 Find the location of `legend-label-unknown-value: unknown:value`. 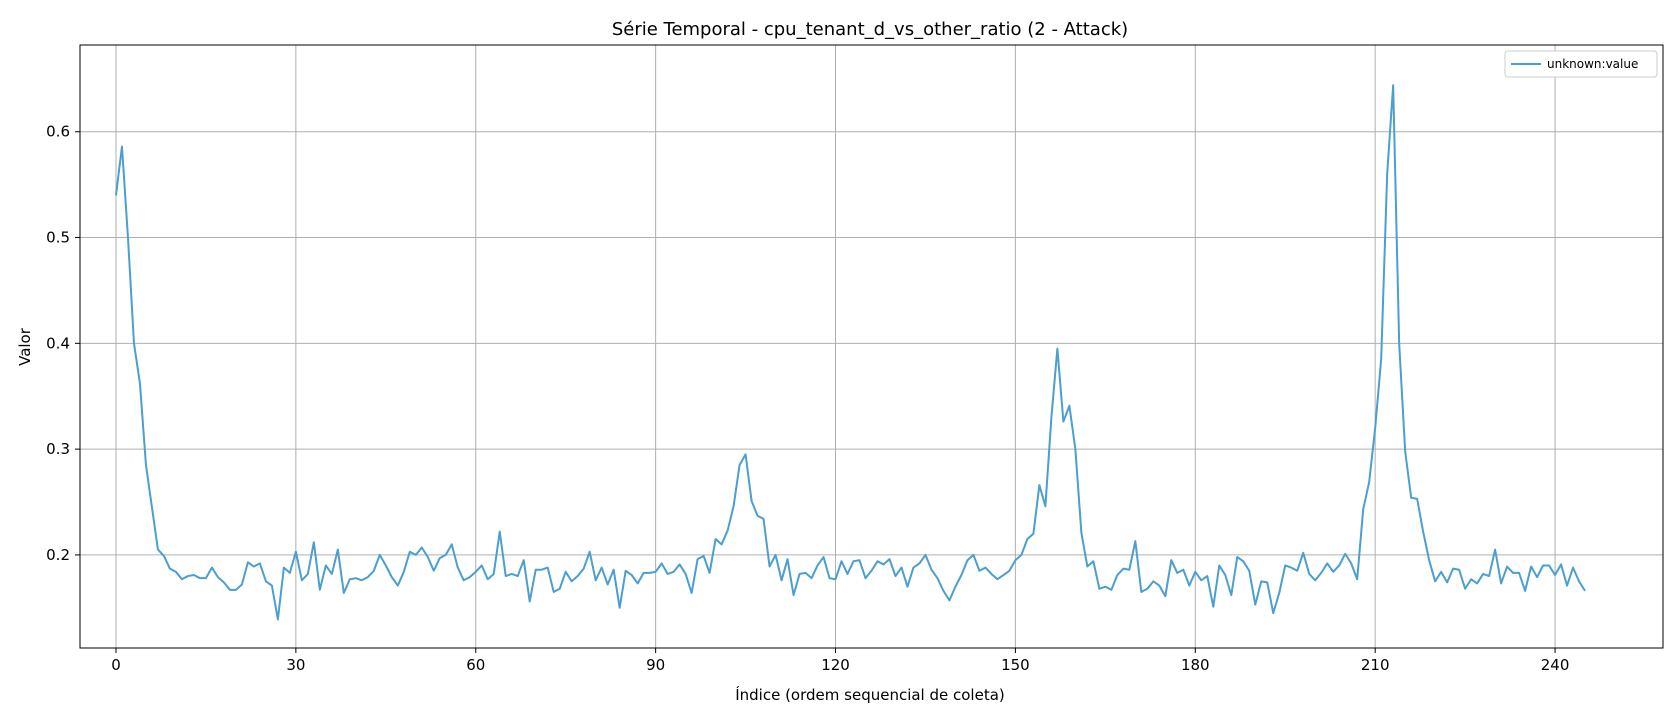

legend-label-unknown-value: unknown:value is located at coordinates (1592, 64).